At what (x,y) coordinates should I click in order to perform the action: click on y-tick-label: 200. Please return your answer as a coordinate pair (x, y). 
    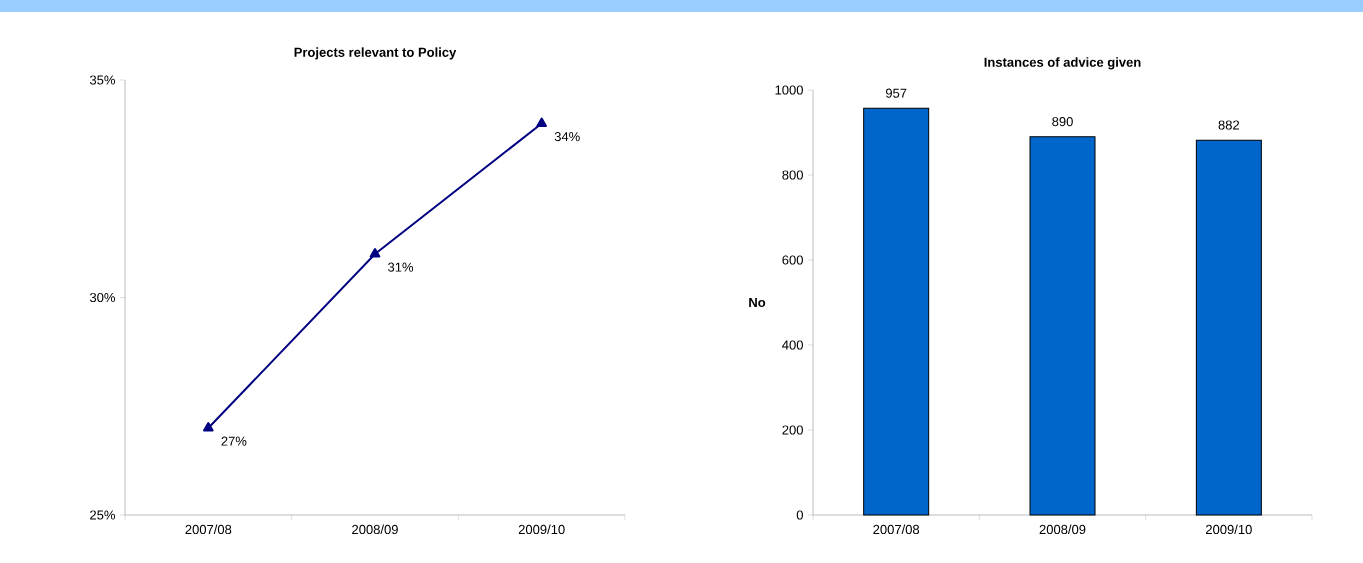
    Looking at the image, I should click on (792, 430).